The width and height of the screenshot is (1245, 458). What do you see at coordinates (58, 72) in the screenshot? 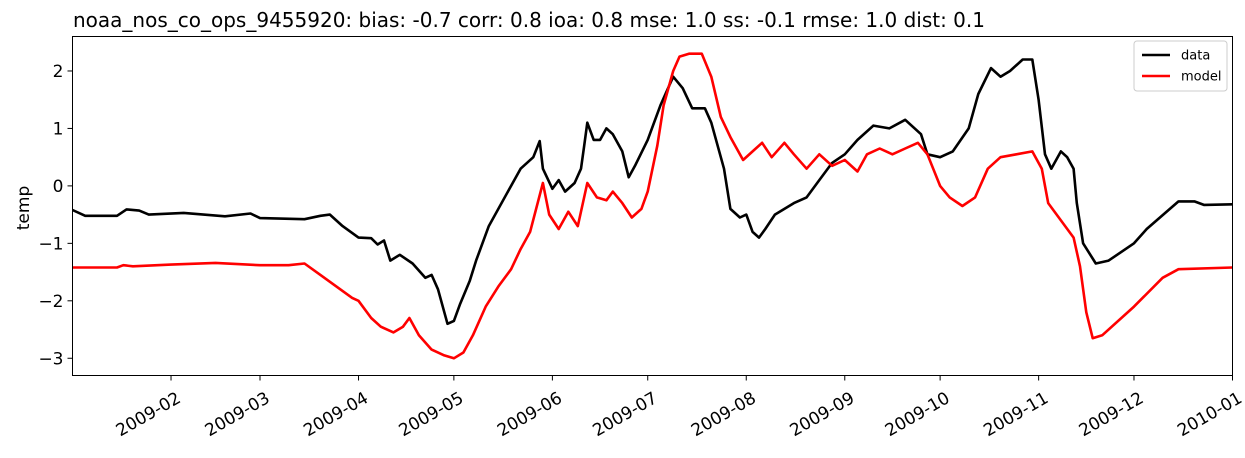
I see `y-tick-label: 2` at bounding box center [58, 72].